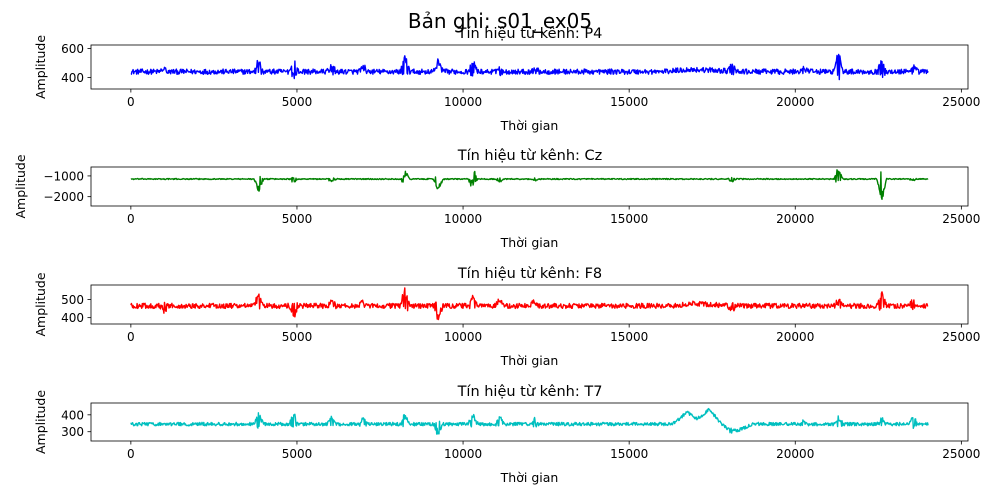 This screenshot has height=500, width=1000. I want to click on y-tick-label: −1000, so click(63, 176).